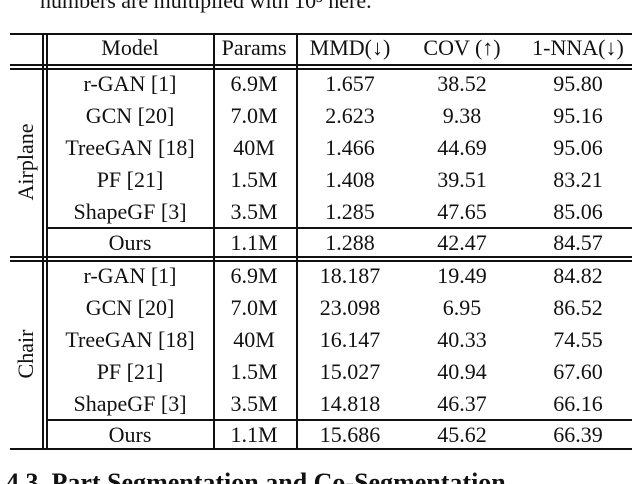 This screenshot has width=640, height=484. Describe the element at coordinates (350, 211) in the screenshot. I see `cell: 1.285` at that location.